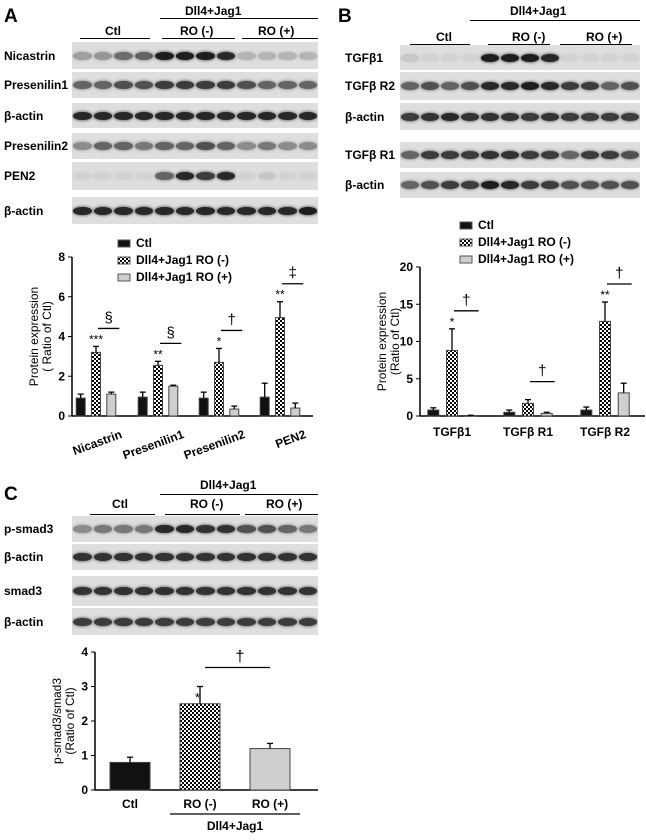 The image size is (646, 840). I want to click on y-tick-label: 1, so click(84, 756).